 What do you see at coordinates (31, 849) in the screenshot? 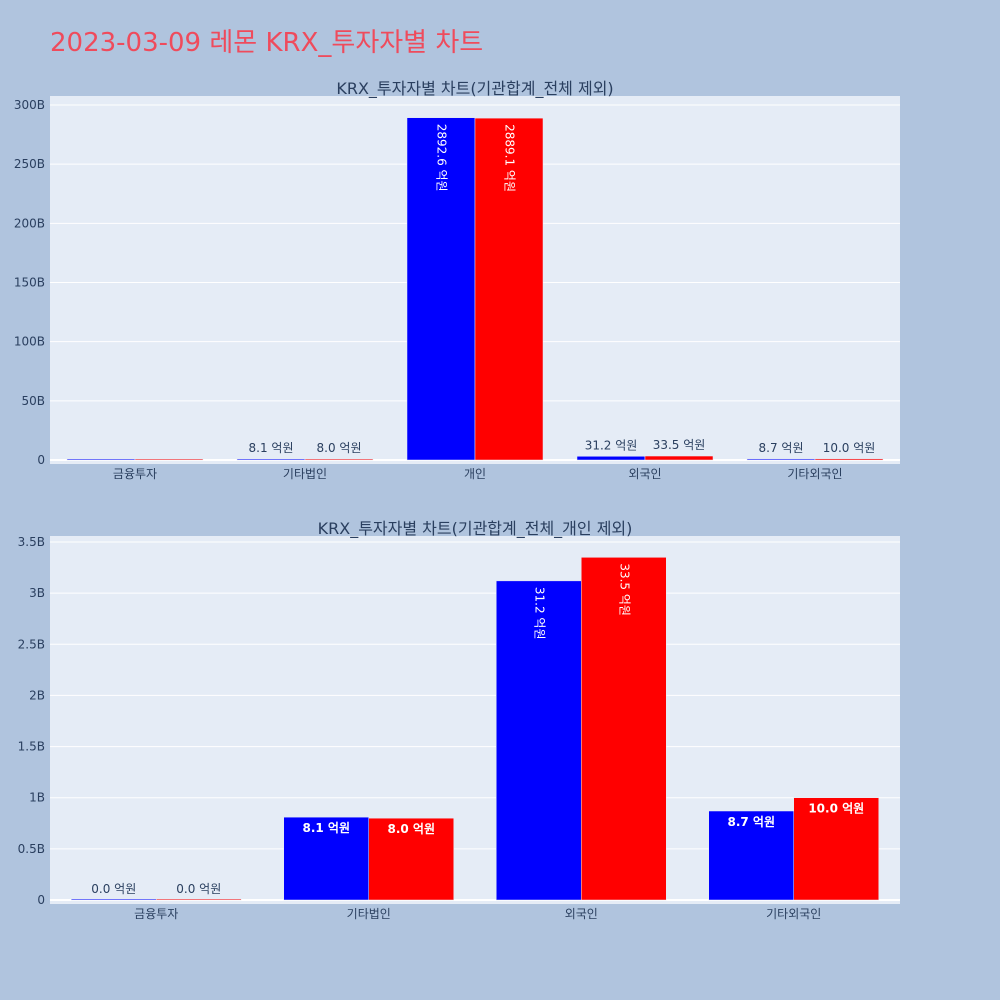
I see `y-tick-label: 0.5B` at bounding box center [31, 849].